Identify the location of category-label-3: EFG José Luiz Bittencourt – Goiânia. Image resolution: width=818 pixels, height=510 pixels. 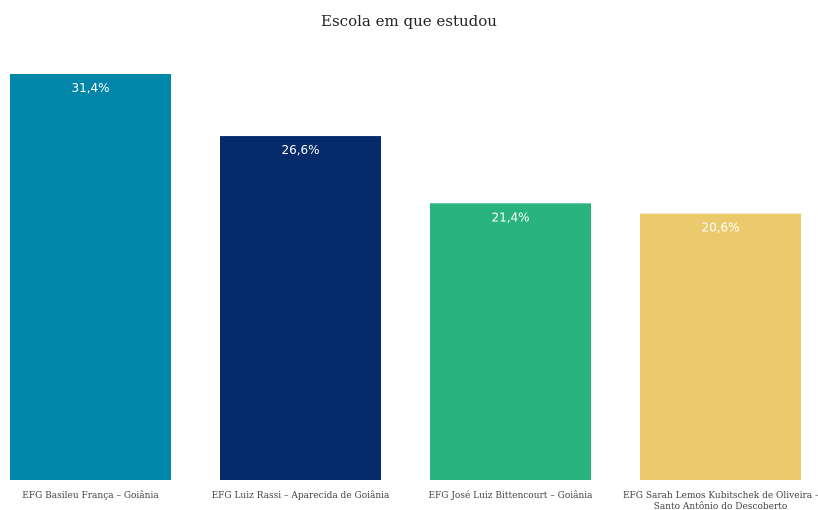
(510, 495).